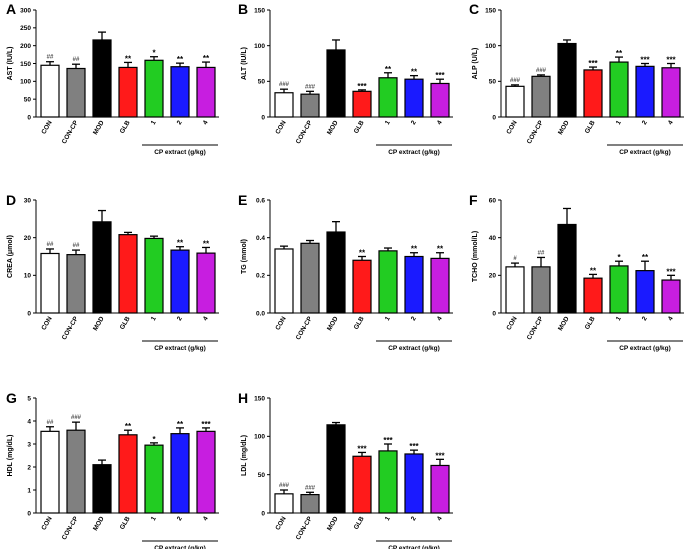 Image resolution: width=700 pixels, height=554 pixels. What do you see at coordinates (50, 245) in the screenshot?
I see `significance-label-d: ##` at bounding box center [50, 245].